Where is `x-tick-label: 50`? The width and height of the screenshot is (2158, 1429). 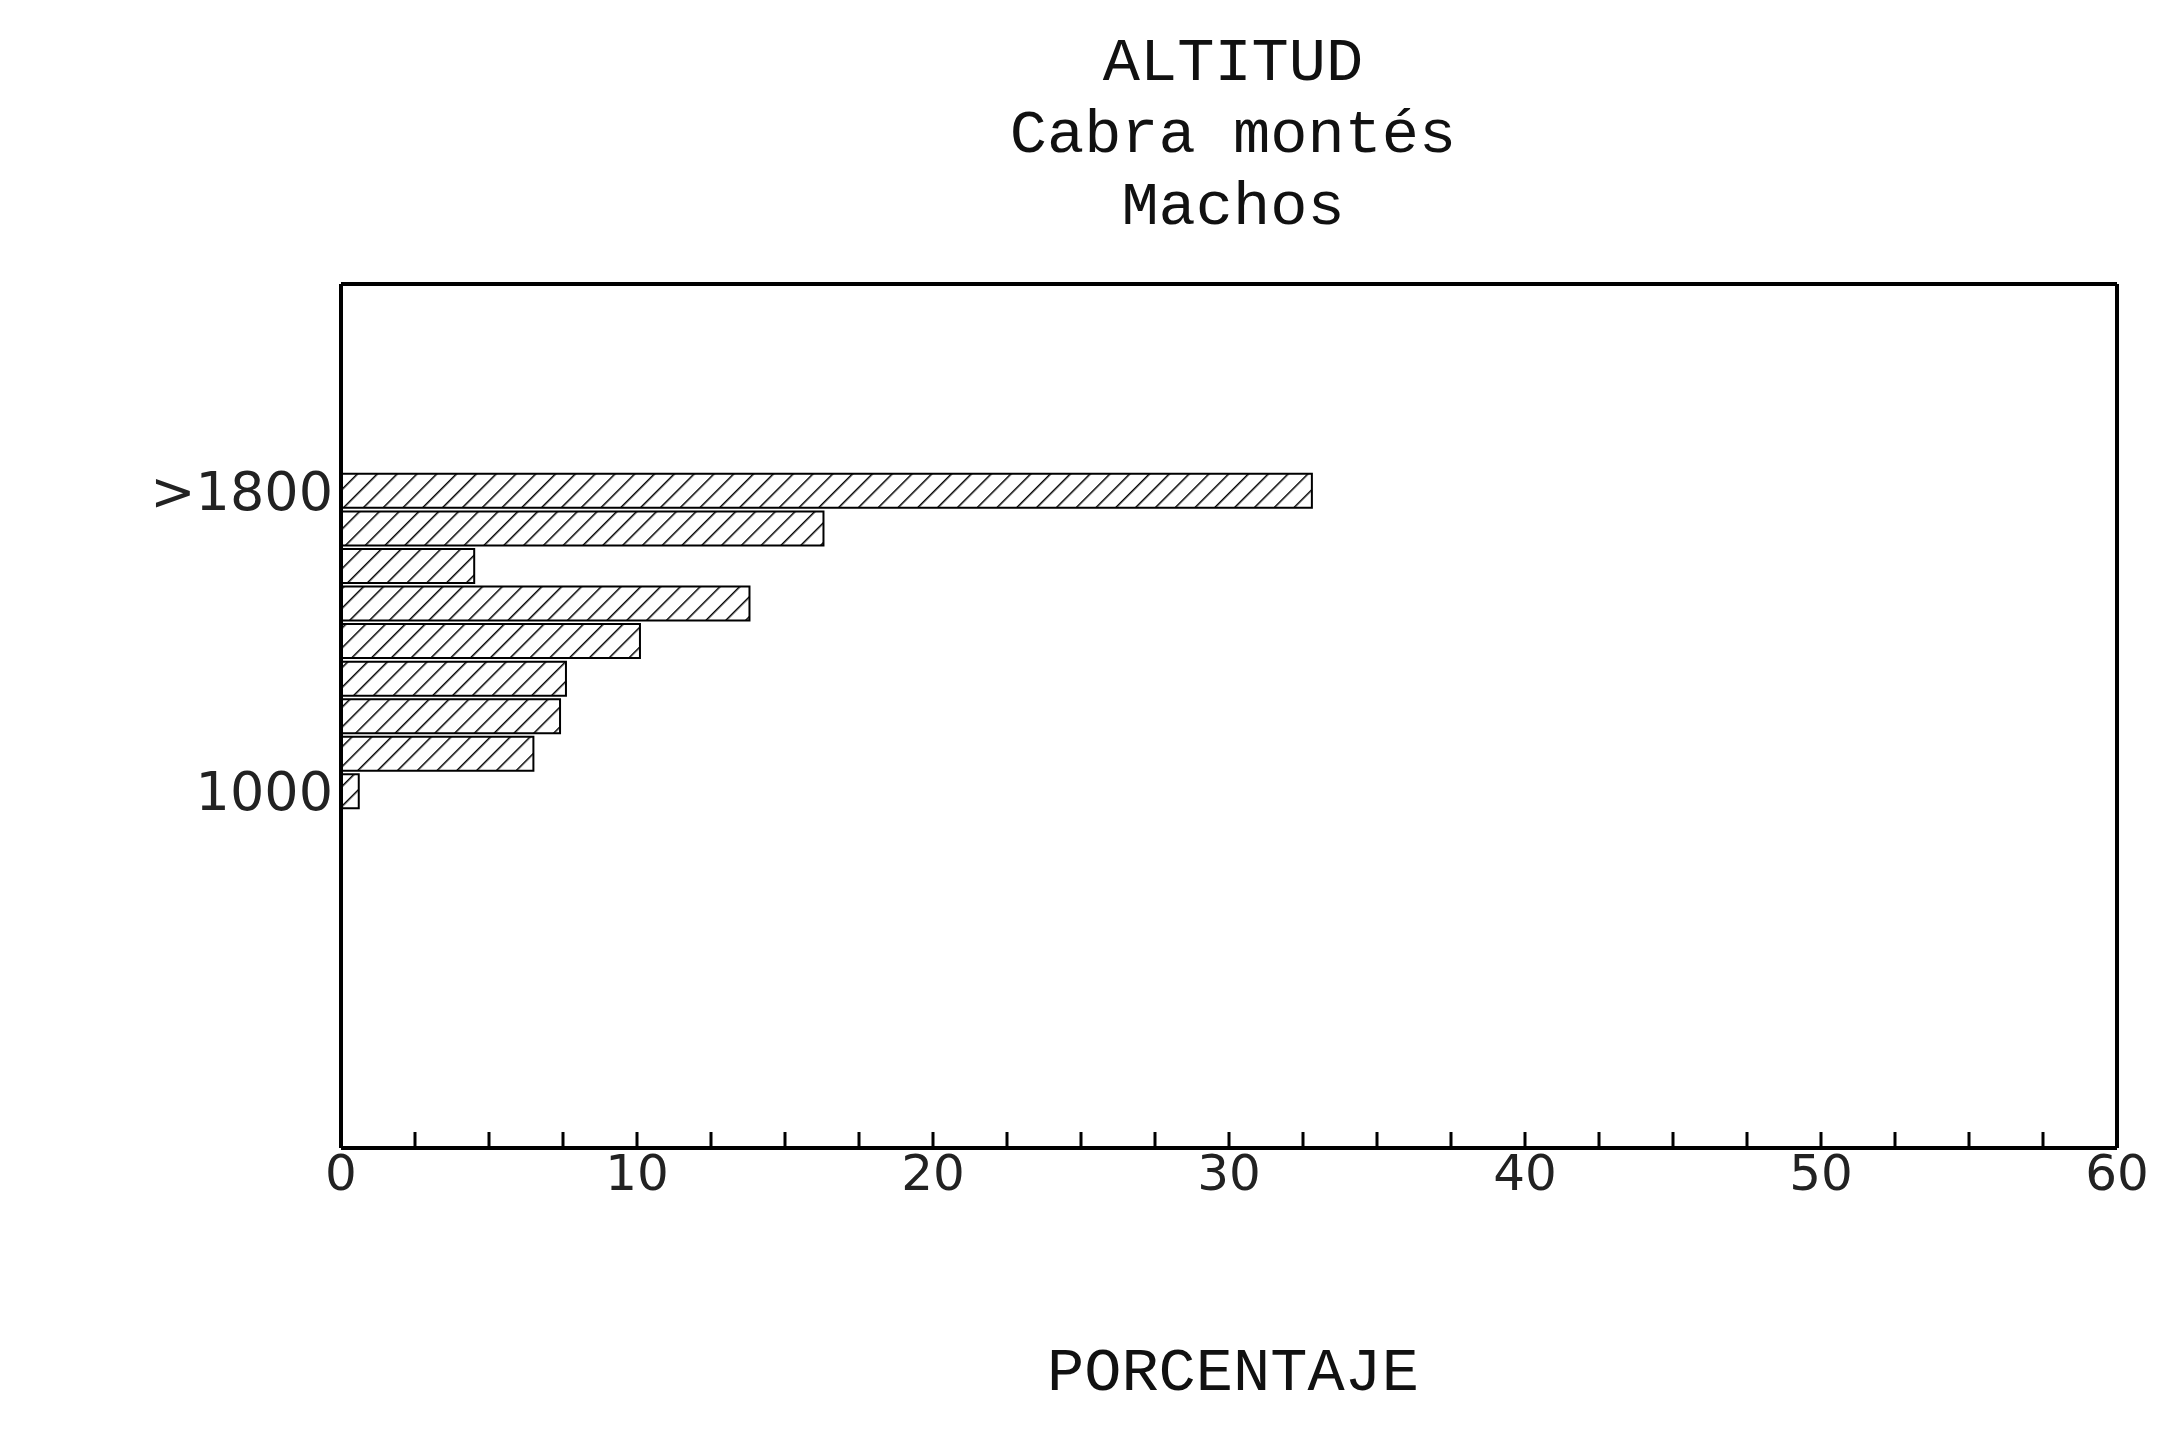 x-tick-label: 50 is located at coordinates (1821, 1172).